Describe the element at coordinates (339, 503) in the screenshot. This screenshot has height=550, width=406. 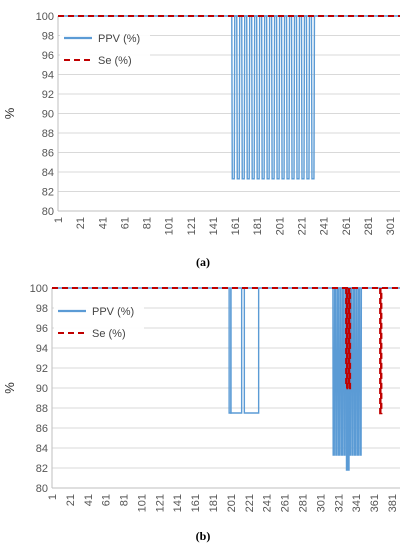
I see `x-tick-label: 321` at that location.